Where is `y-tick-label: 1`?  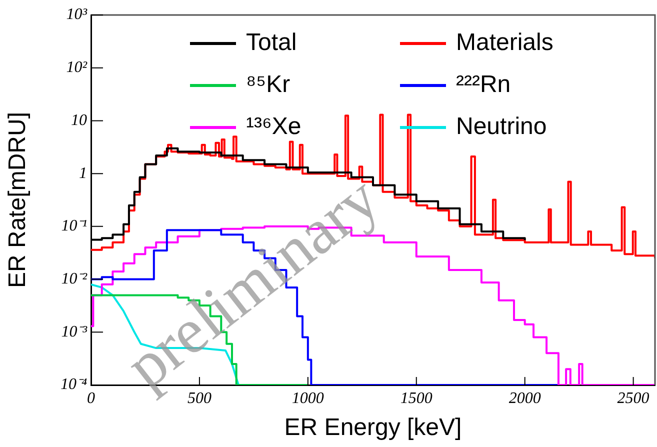
y-tick-label: 1 is located at coordinates (83, 173).